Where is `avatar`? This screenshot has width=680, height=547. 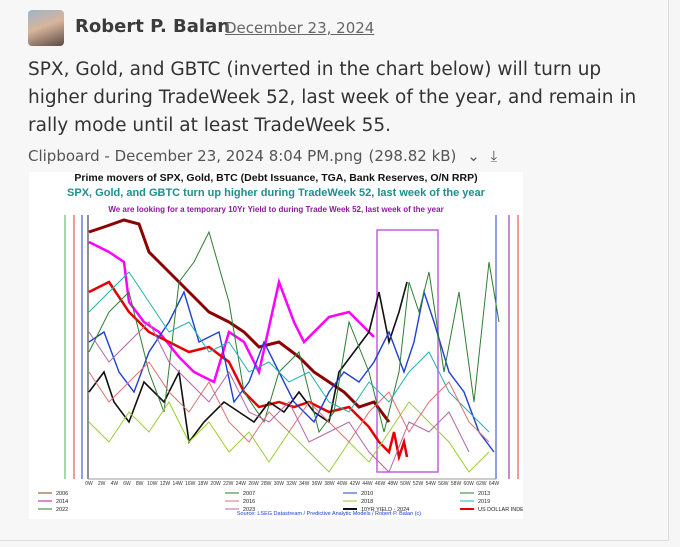
avatar is located at coordinates (46, 28).